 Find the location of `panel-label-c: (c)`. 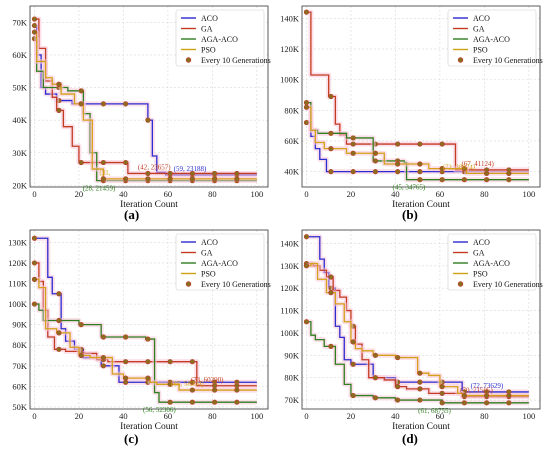

panel-label-c: (c) is located at coordinates (131, 438).